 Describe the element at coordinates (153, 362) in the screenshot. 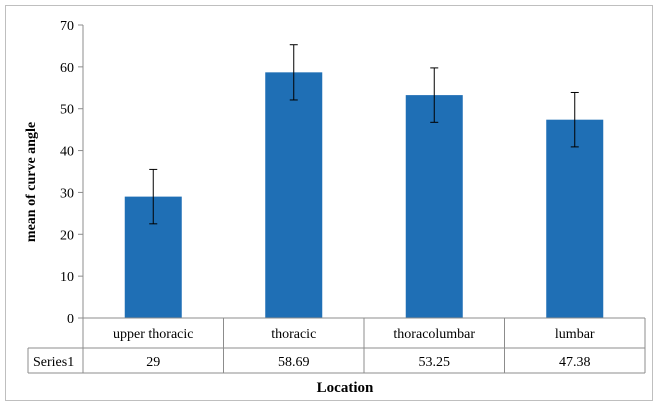

I see `table-value: 29` at that location.